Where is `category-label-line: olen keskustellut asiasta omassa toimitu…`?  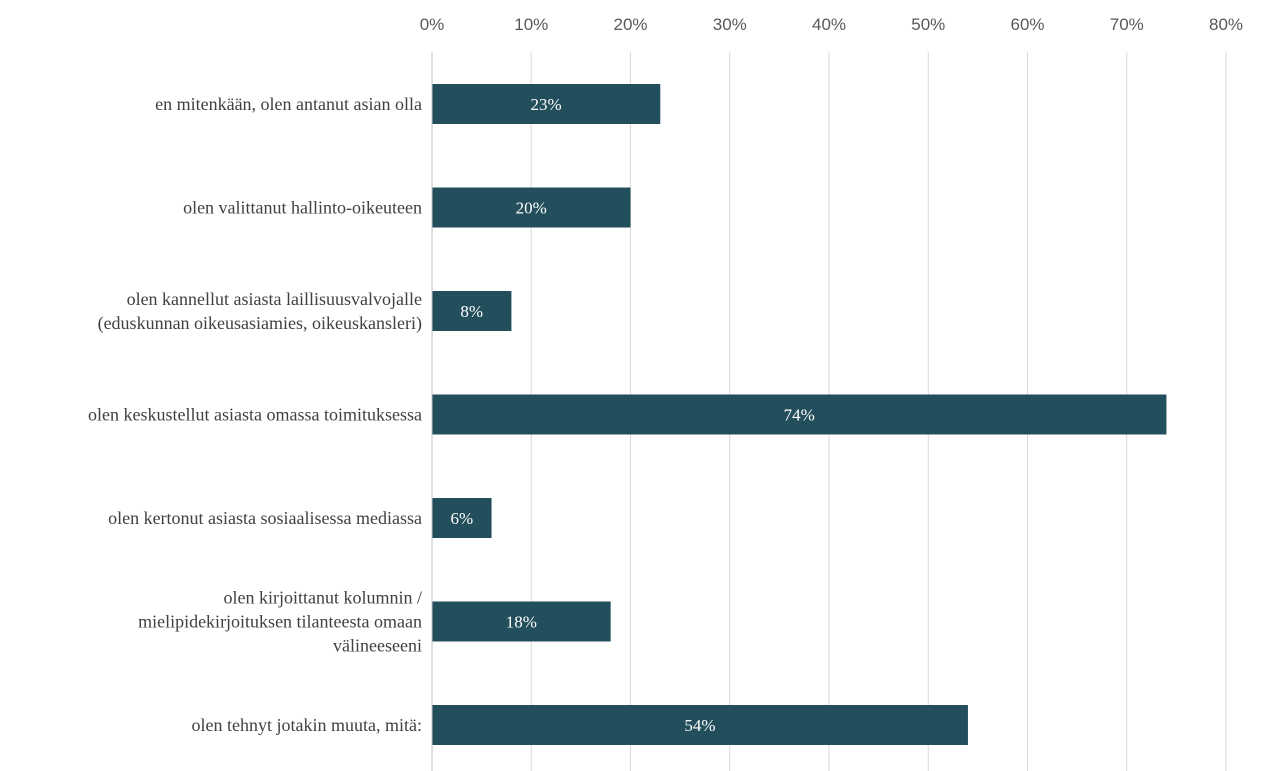
category-label-line: olen keskustellut asiasta omassa toimitu… is located at coordinates (255, 415).